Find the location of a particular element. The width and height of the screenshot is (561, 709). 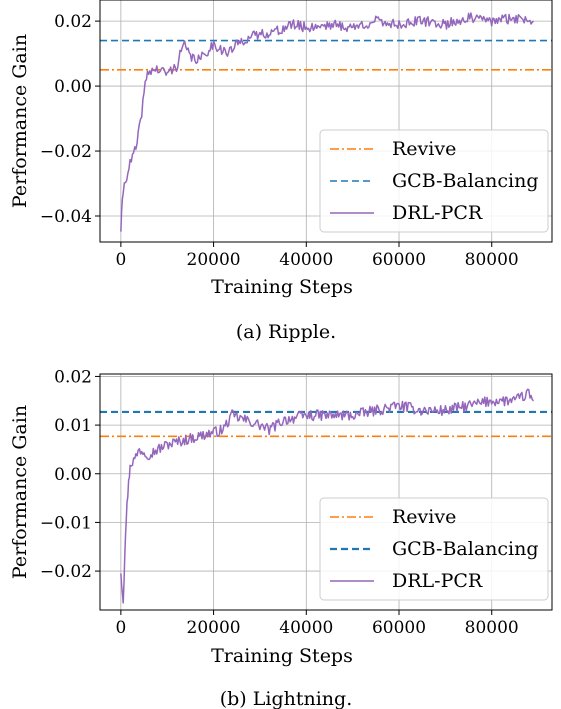

figure-caption: (b) Lightning. is located at coordinates (286, 698).